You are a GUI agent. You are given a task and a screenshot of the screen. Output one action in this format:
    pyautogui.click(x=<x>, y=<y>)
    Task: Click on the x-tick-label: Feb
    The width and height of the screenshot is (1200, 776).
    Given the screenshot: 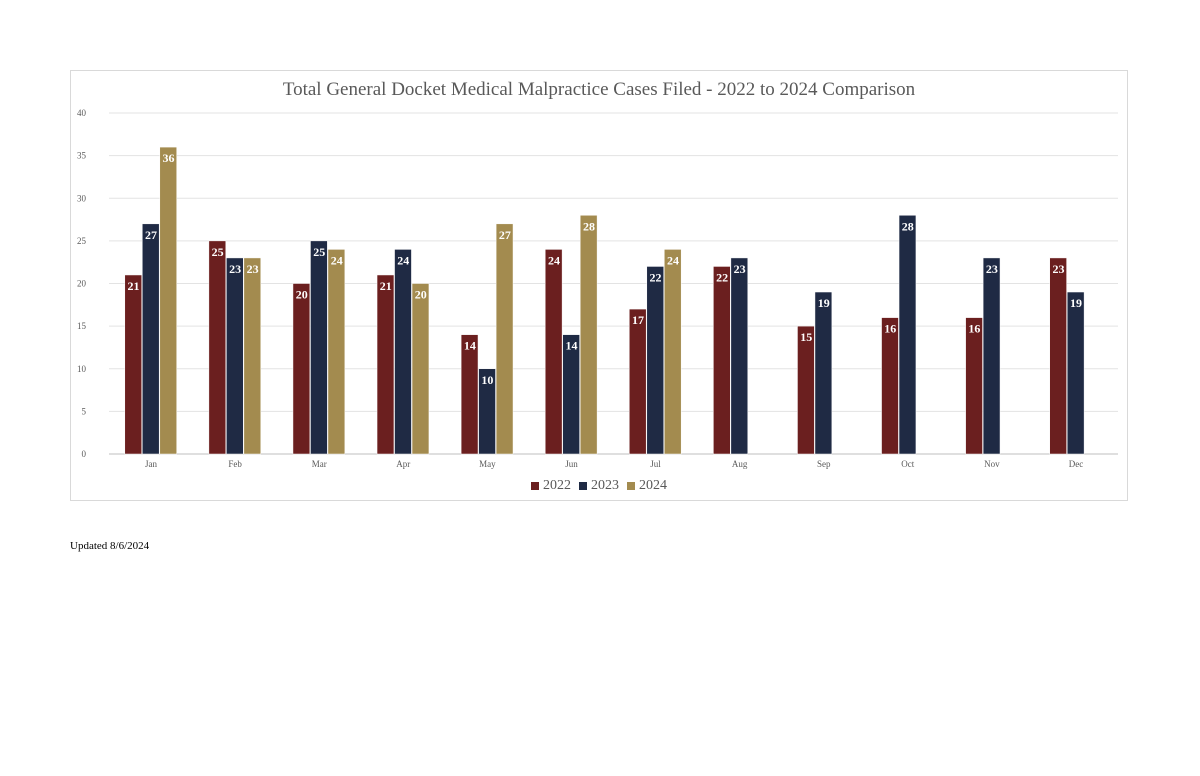 What is the action you would take?
    pyautogui.click(x=235, y=464)
    